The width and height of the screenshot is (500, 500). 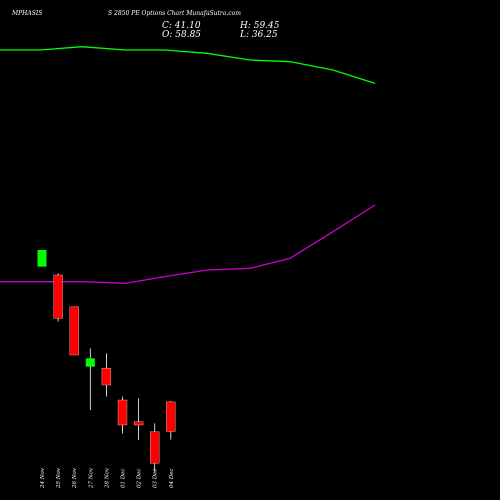 I want to click on x-tick-label: 02 Dec, so click(x=140, y=479).